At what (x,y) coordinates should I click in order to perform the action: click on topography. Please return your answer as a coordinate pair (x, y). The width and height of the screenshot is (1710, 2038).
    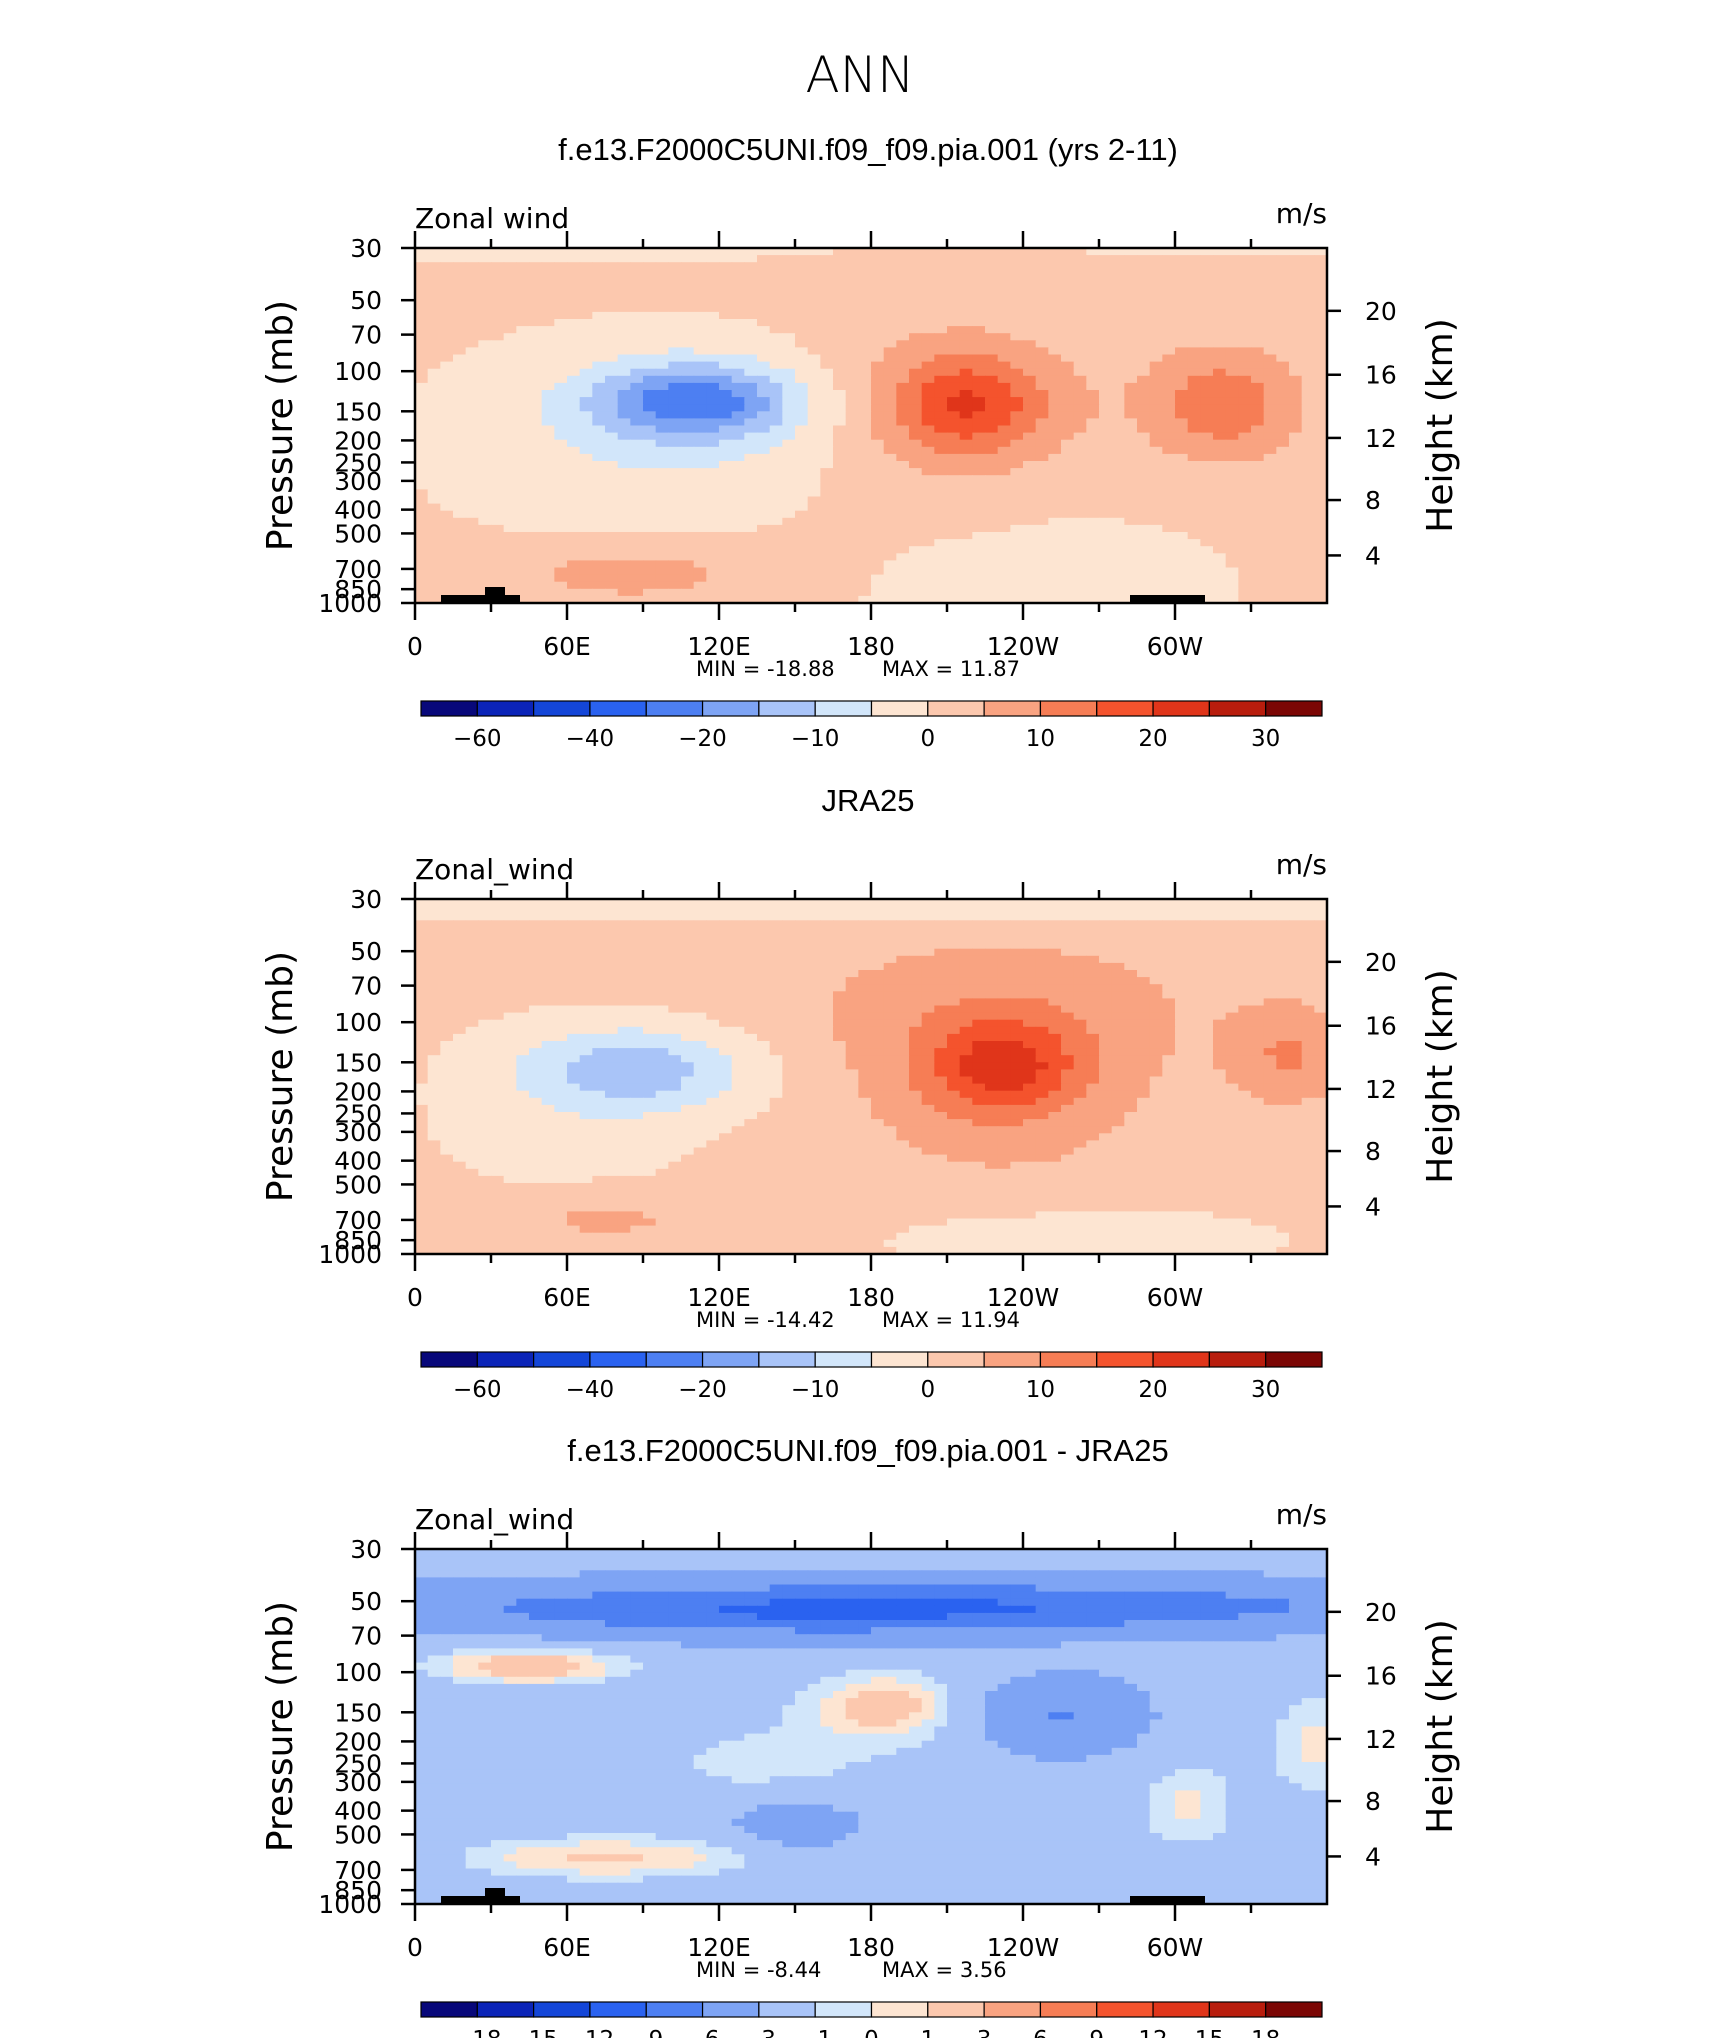
    Looking at the image, I should click on (495, 595).